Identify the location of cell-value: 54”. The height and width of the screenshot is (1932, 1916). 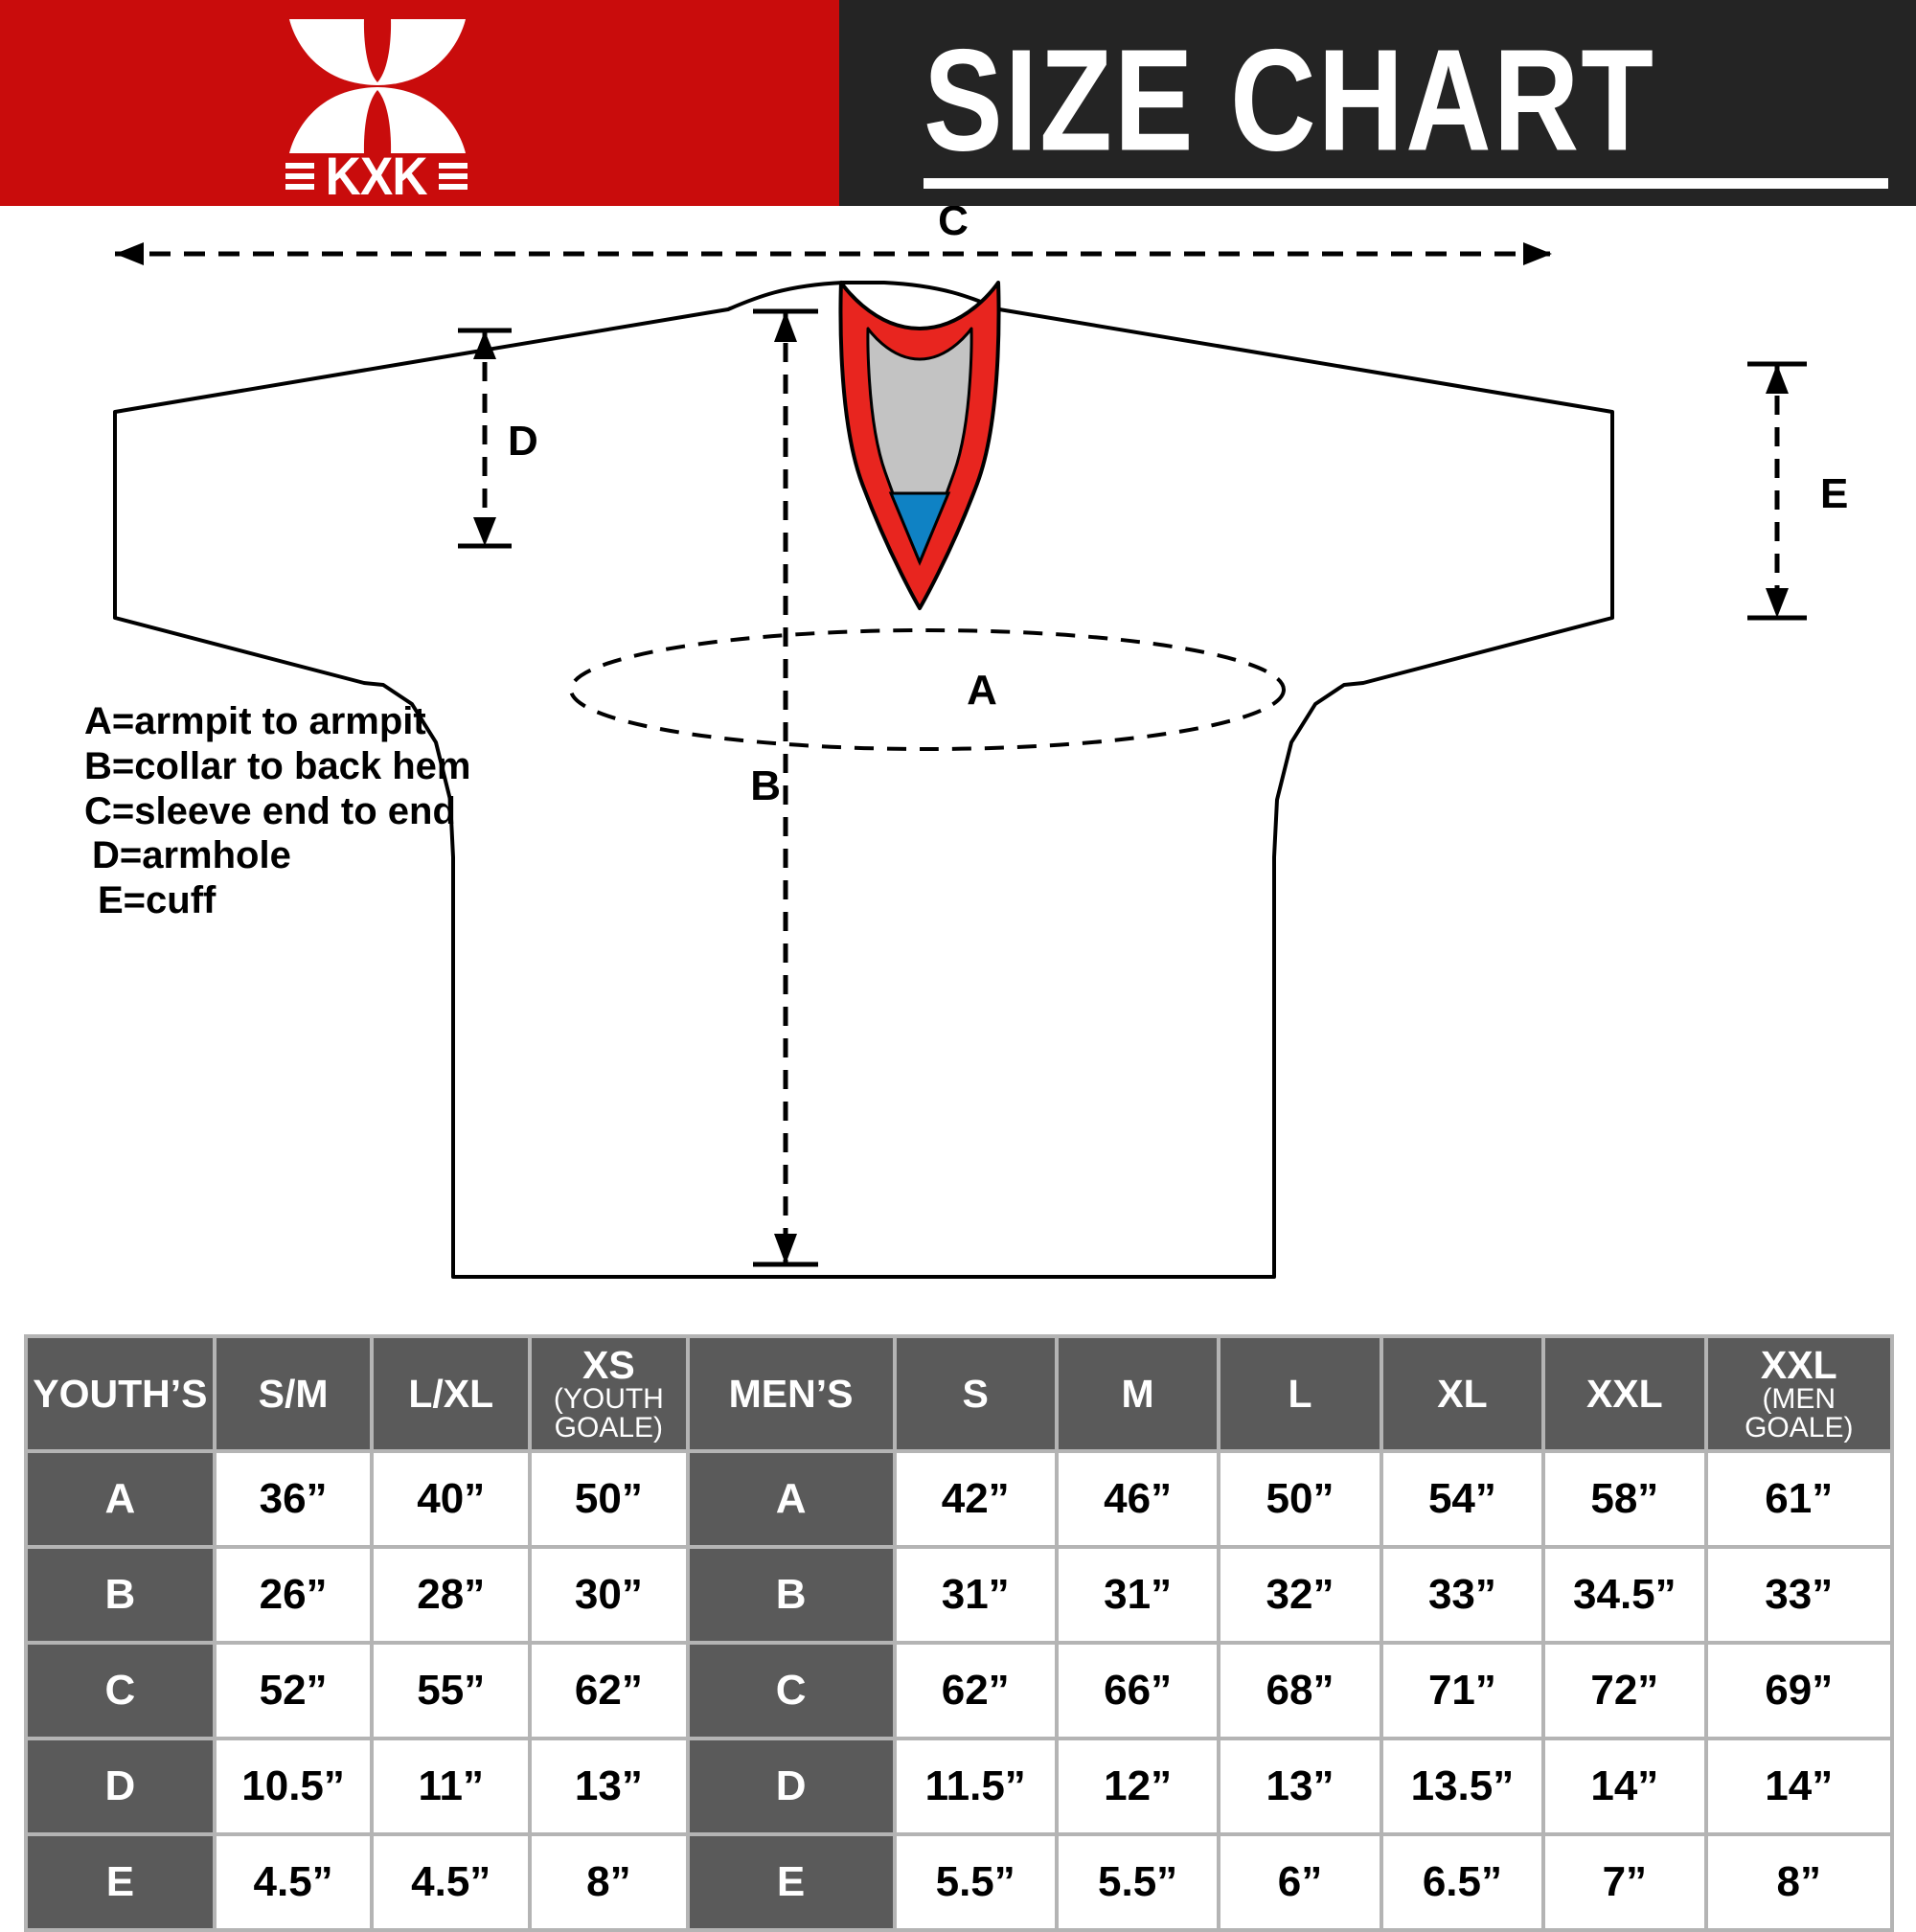
(1462, 1499).